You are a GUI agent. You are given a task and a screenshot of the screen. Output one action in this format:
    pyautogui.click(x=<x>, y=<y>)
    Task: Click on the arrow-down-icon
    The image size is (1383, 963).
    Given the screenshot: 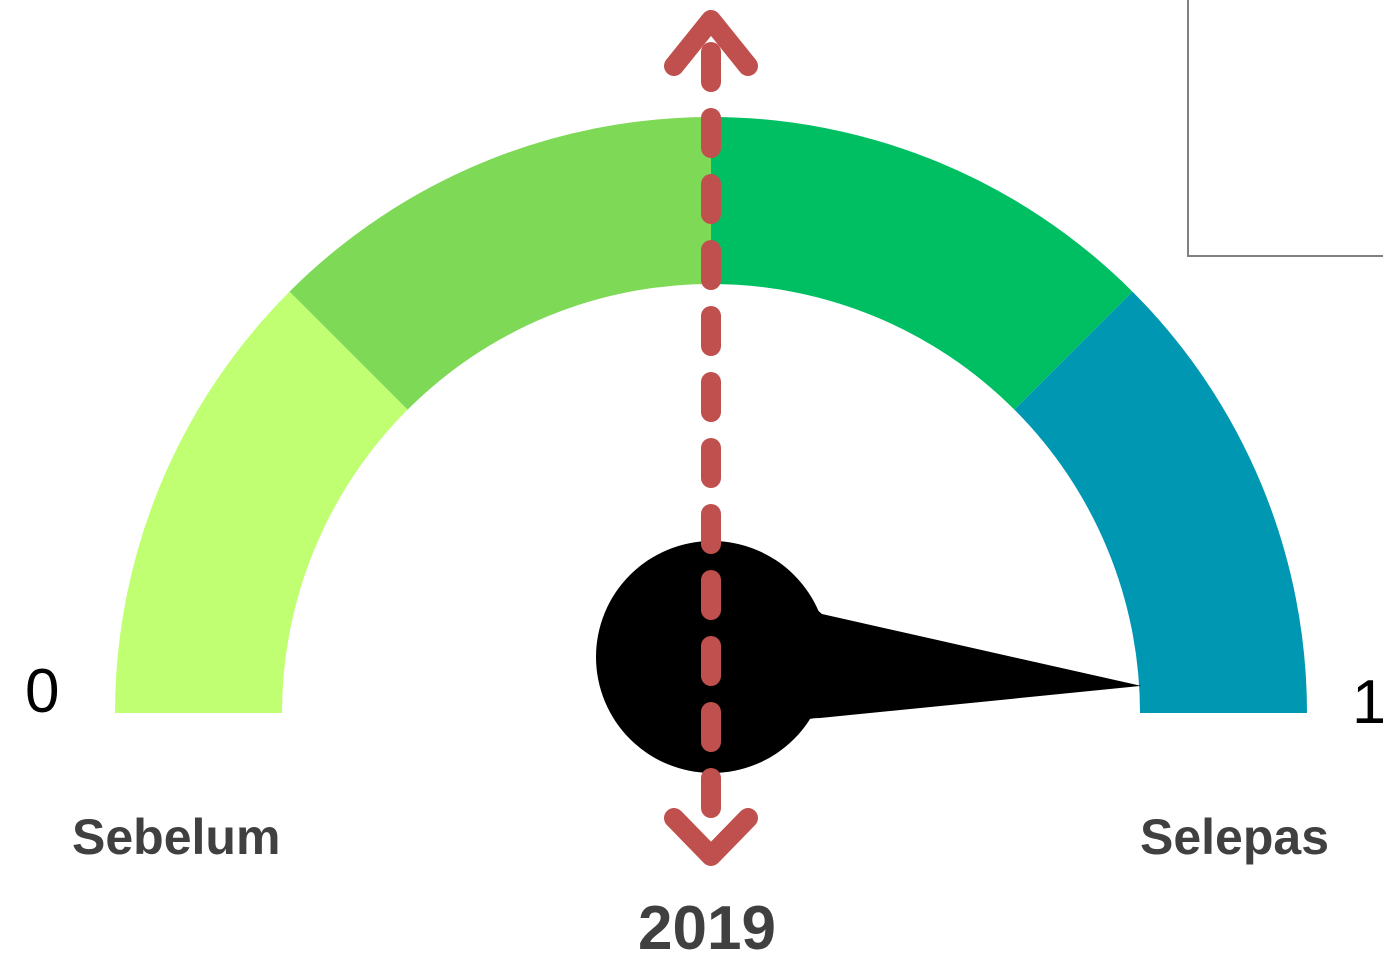 What is the action you would take?
    pyautogui.click(x=711, y=837)
    